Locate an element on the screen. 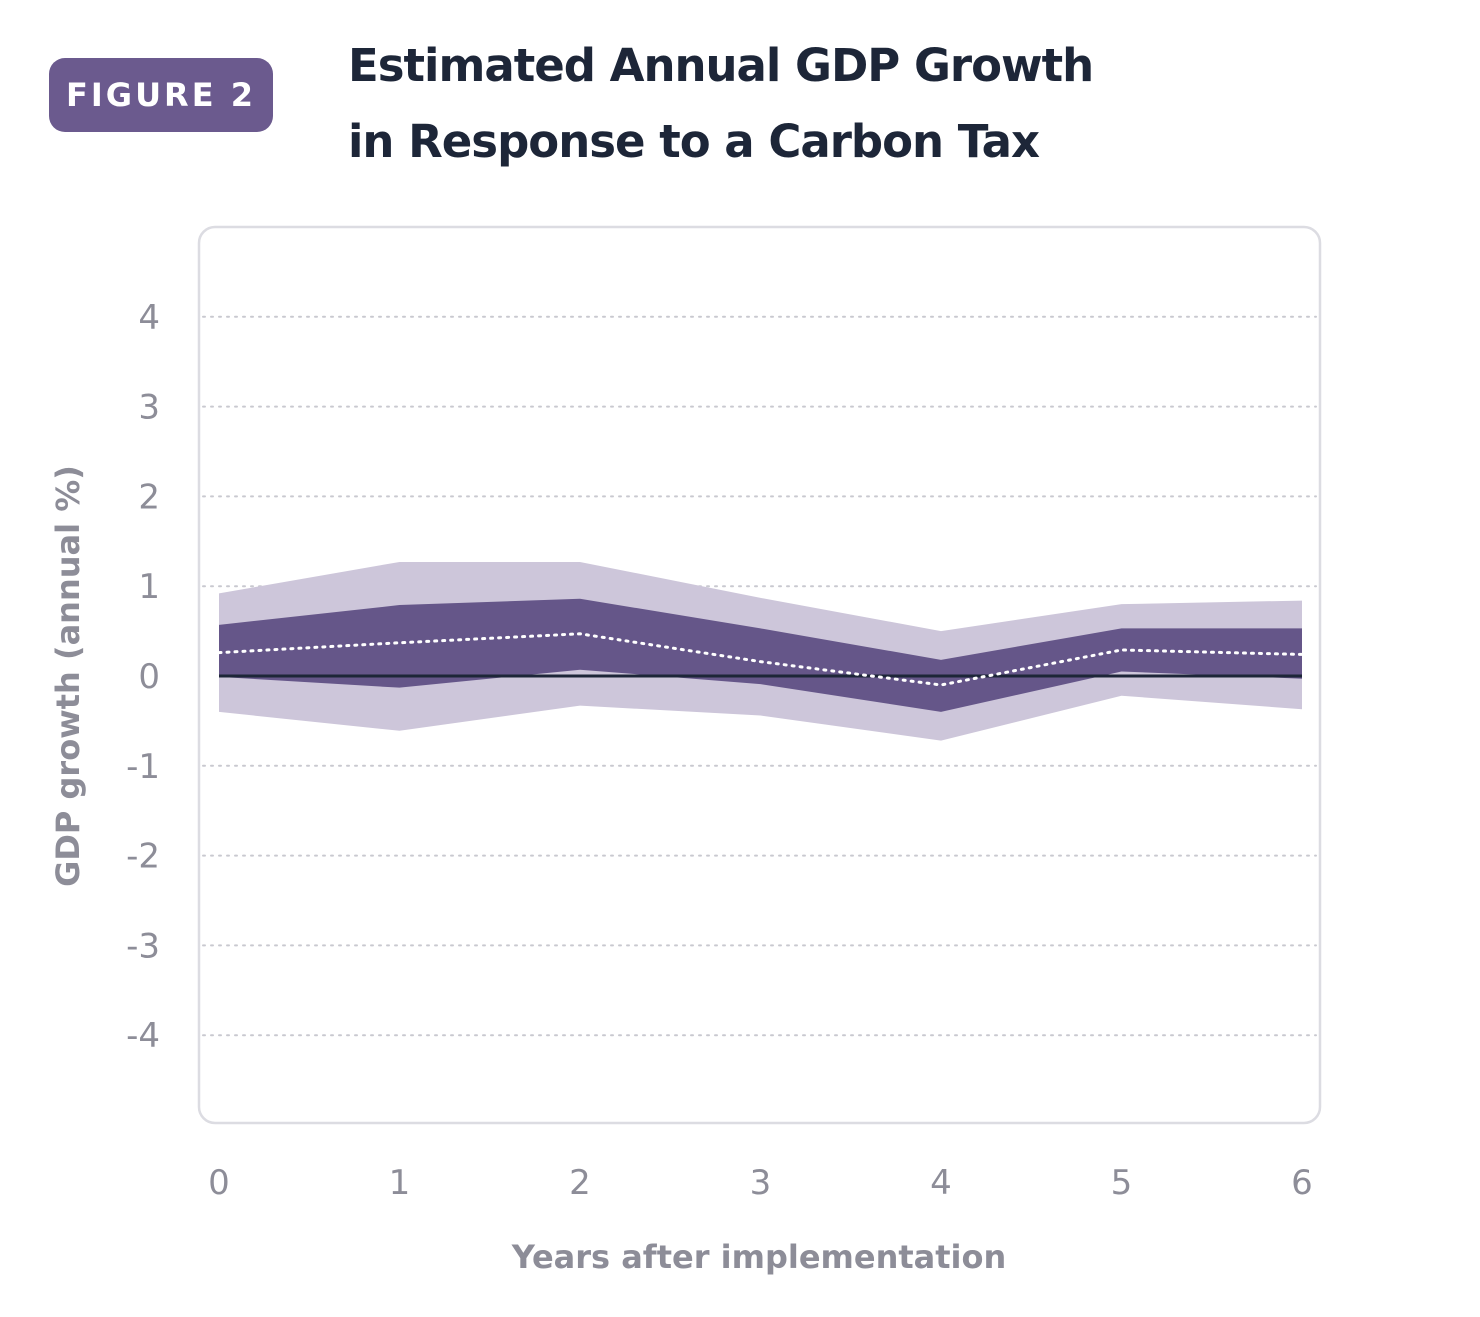 This screenshot has width=1480, height=1317. y-tick-label: -2 is located at coordinates (143, 857).